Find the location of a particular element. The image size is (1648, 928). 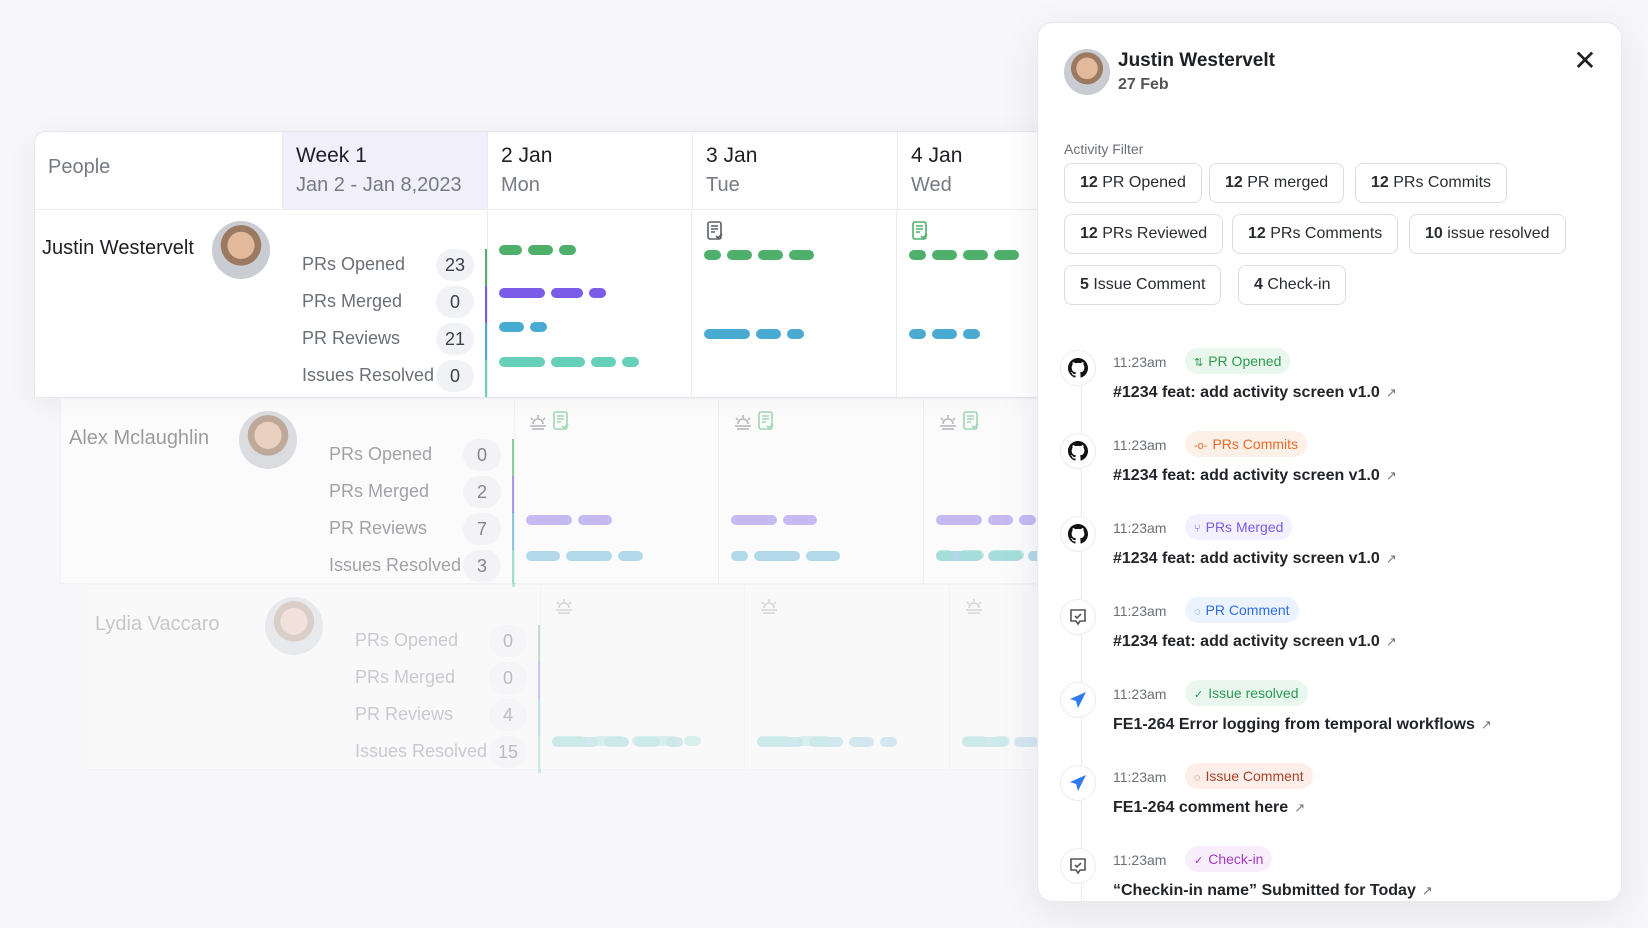

stat-count: 21 is located at coordinates (455, 339).